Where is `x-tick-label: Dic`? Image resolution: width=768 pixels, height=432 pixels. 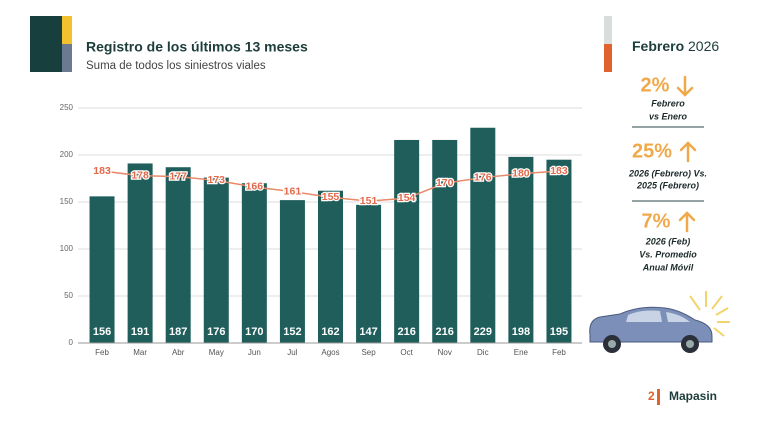 x-tick-label: Dic is located at coordinates (483, 352).